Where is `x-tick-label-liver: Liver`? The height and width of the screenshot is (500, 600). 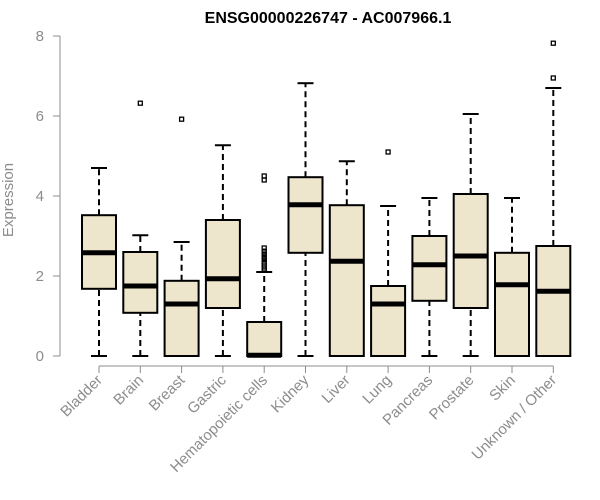
x-tick-label-liver: Liver is located at coordinates (336, 389).